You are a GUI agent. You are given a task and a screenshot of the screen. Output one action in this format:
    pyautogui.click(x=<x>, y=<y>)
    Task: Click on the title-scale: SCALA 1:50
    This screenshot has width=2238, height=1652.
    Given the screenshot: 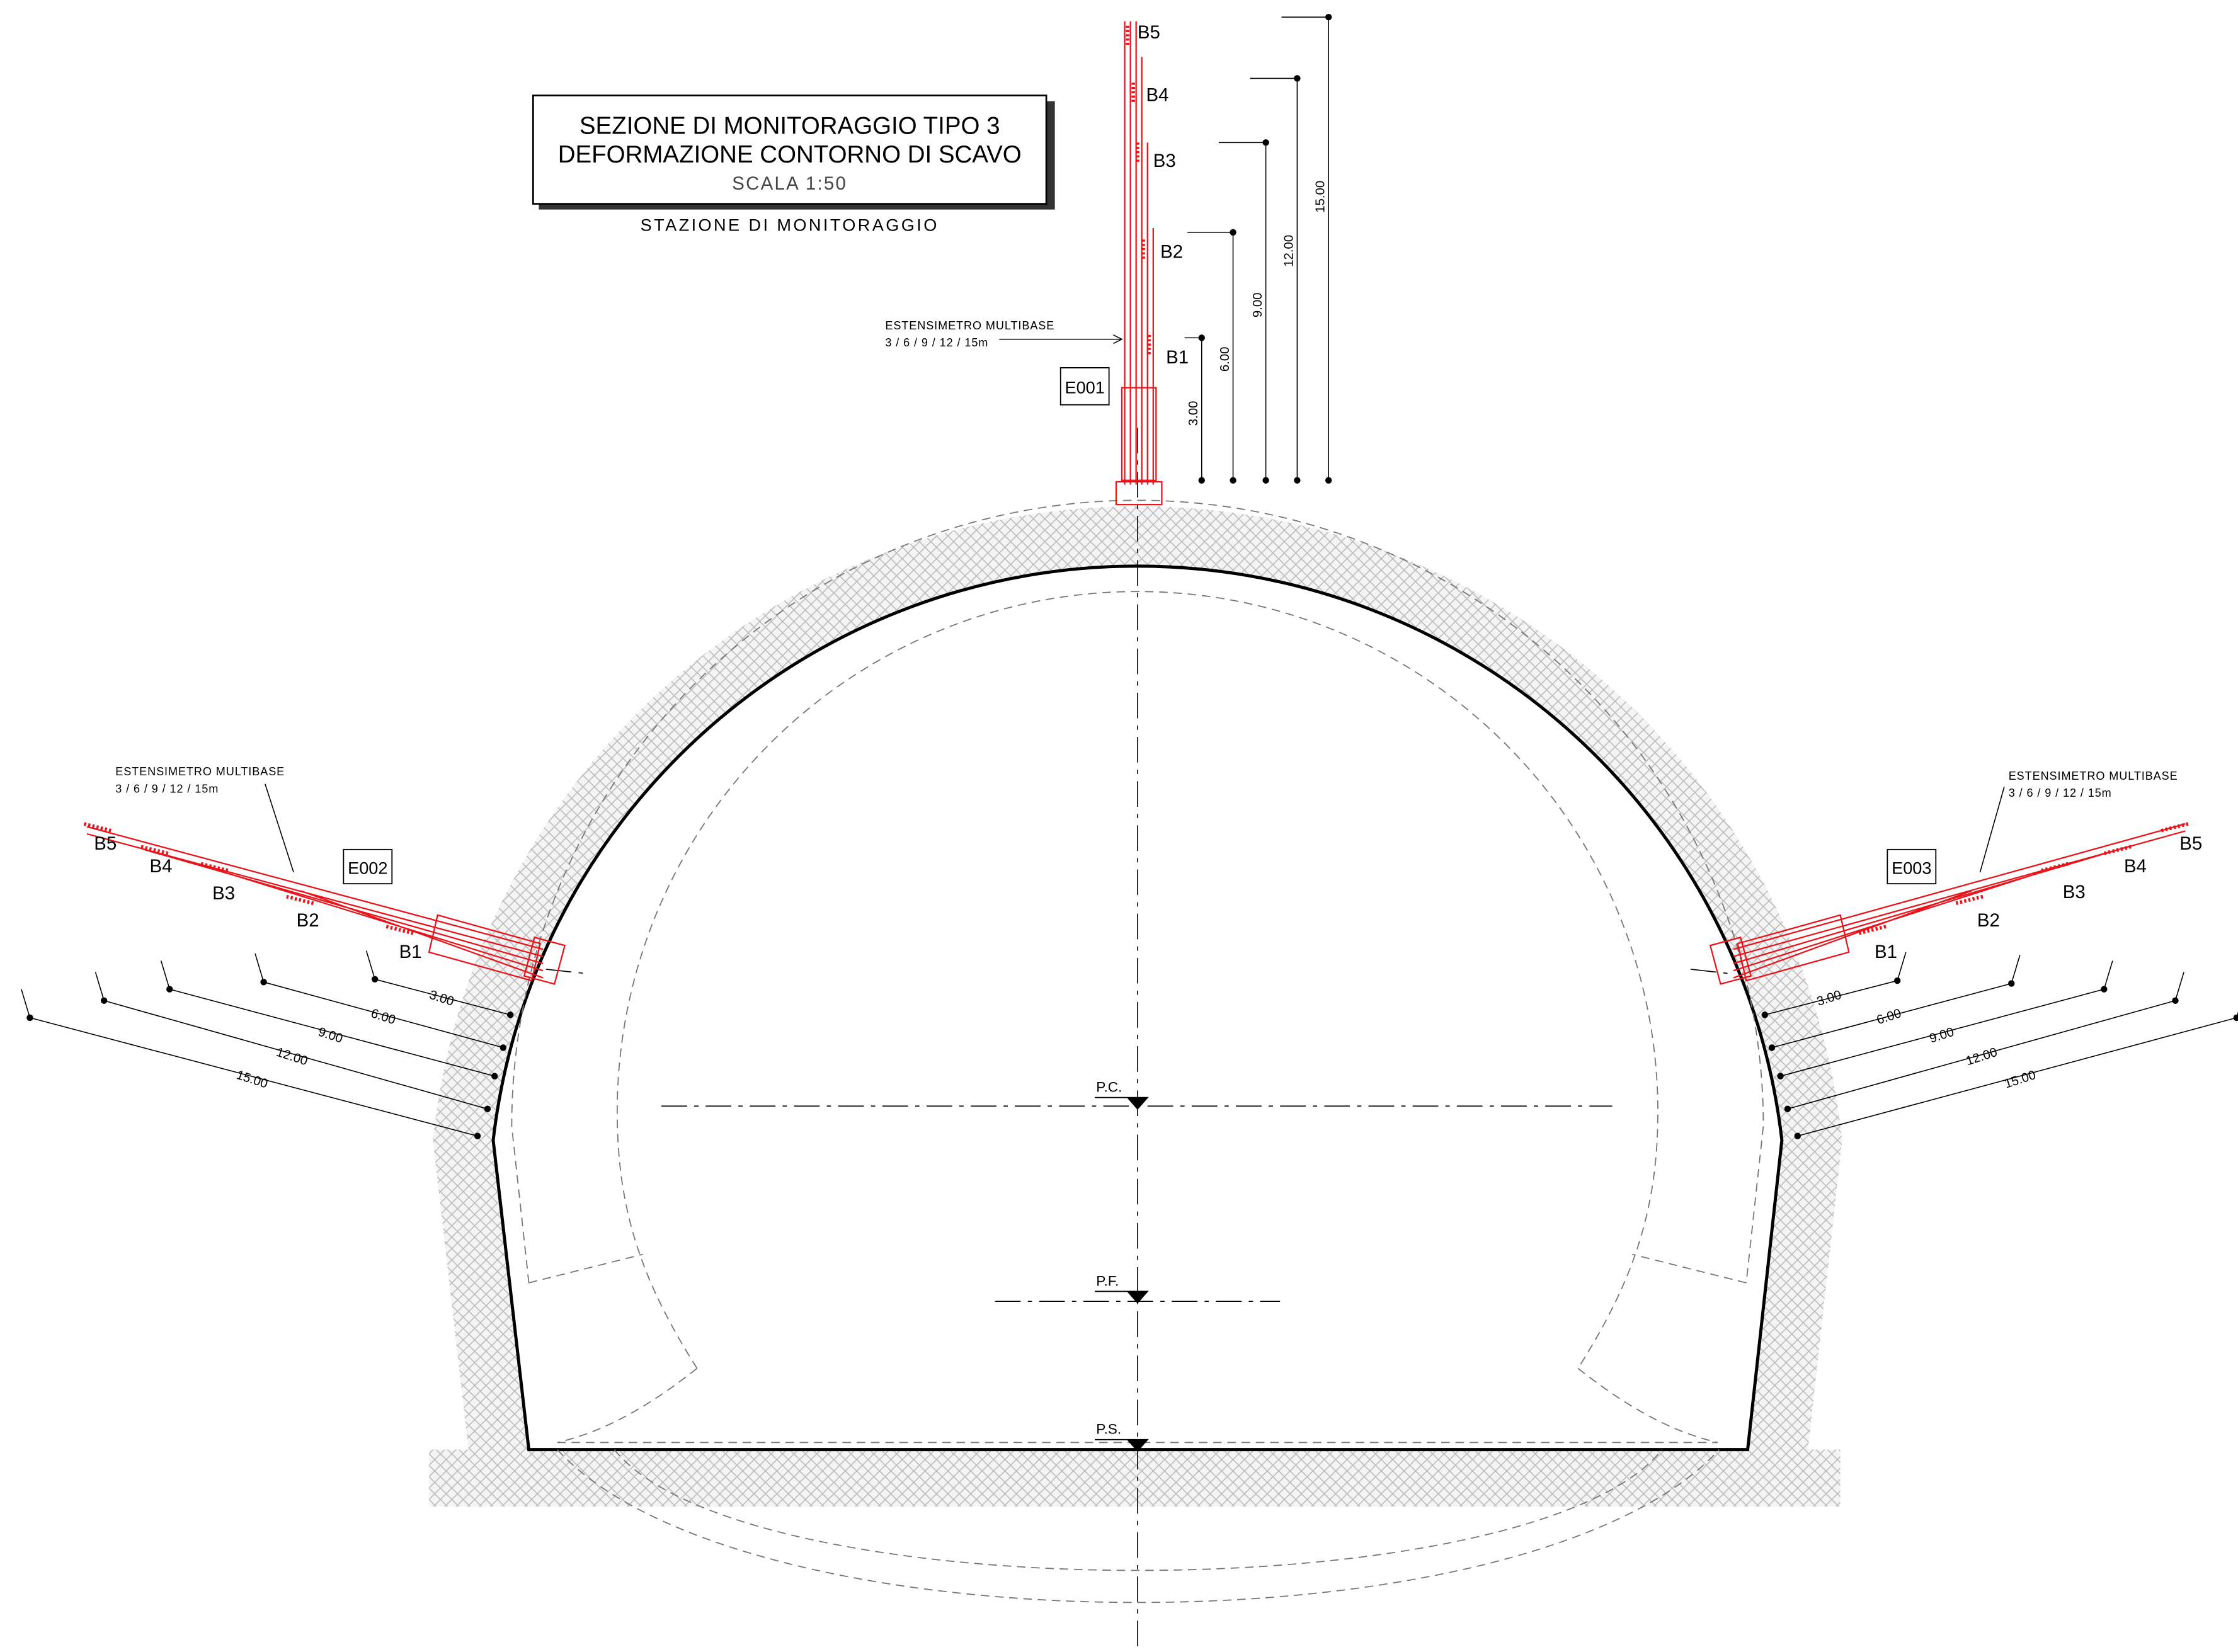 What is the action you would take?
    pyautogui.click(x=789, y=184)
    